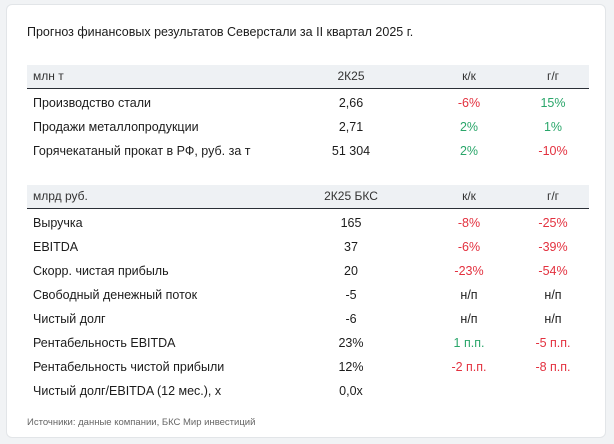  Describe the element at coordinates (469, 343) in the screenshot. I see `row-qoq: 1 п.п.` at that location.